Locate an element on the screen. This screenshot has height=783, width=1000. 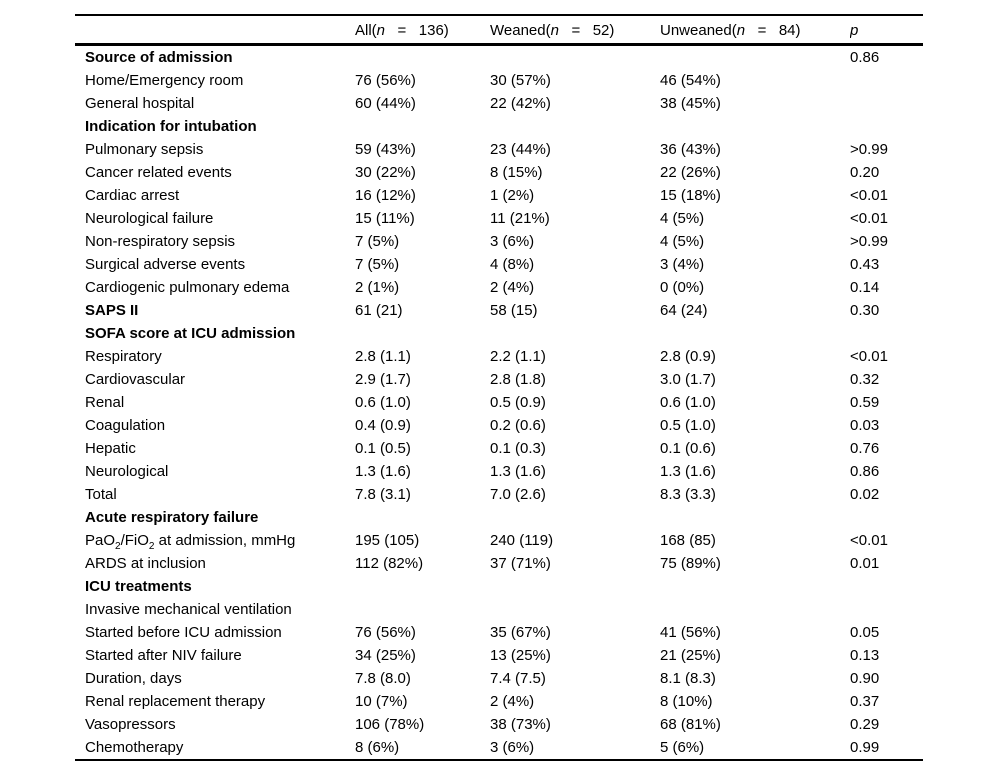
header-all-n-var: n is located at coordinates (381, 30).